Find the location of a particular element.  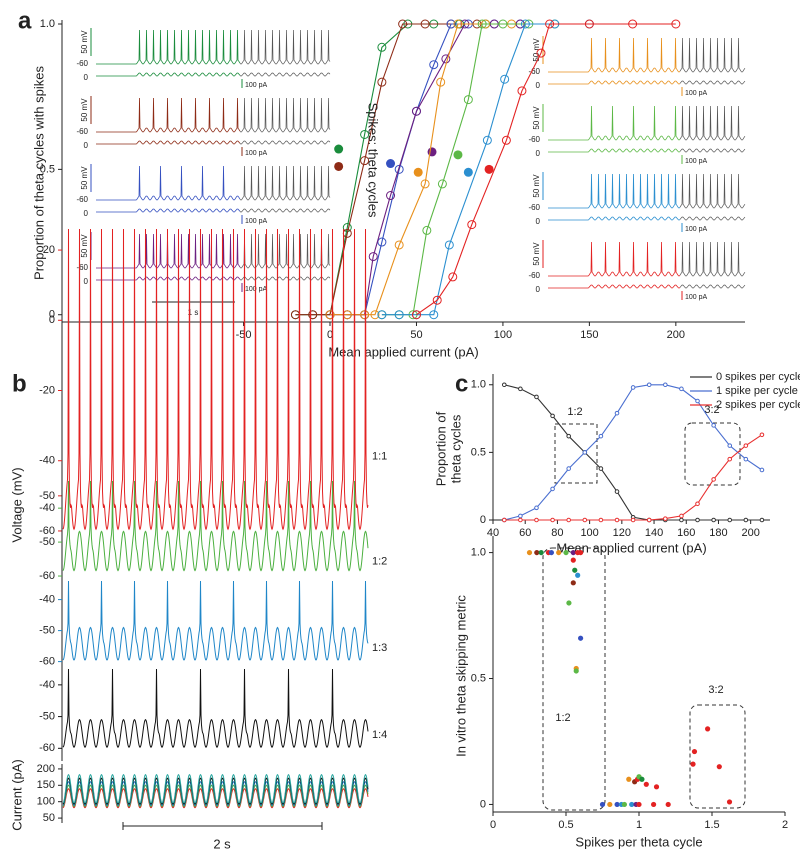

ratio-label: 1:3 is located at coordinates (379, 648).